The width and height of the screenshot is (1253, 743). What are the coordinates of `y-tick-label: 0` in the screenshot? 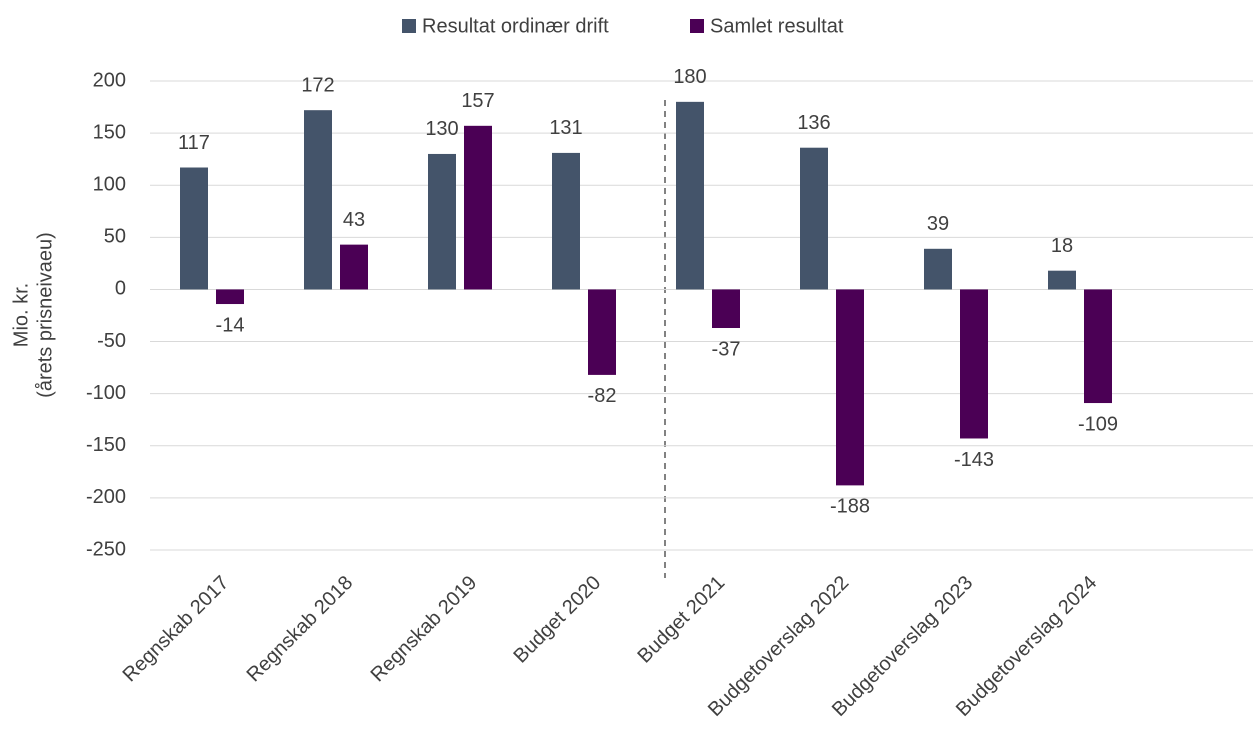 It's located at (120, 289).